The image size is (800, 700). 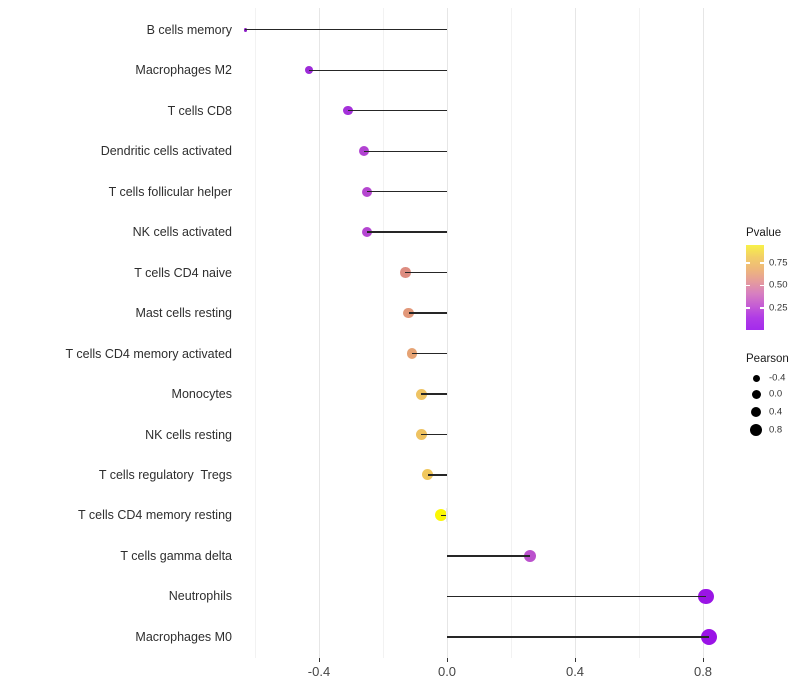 What do you see at coordinates (575, 671) in the screenshot?
I see `x-tick-label: 0.4` at bounding box center [575, 671].